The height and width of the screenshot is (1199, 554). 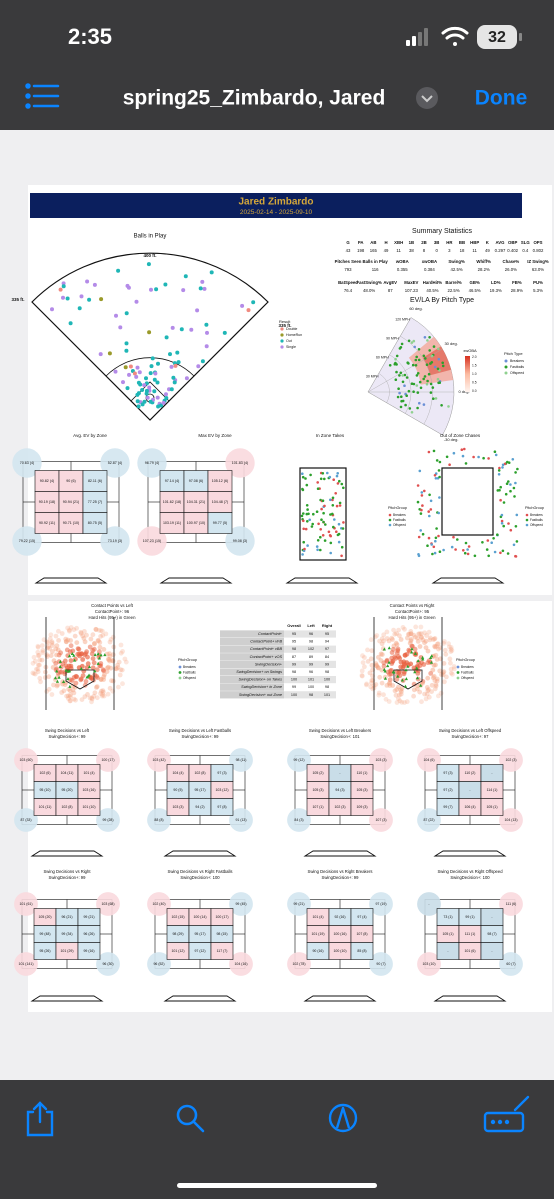 I want to click on home-plate, so click(x=71, y=580).